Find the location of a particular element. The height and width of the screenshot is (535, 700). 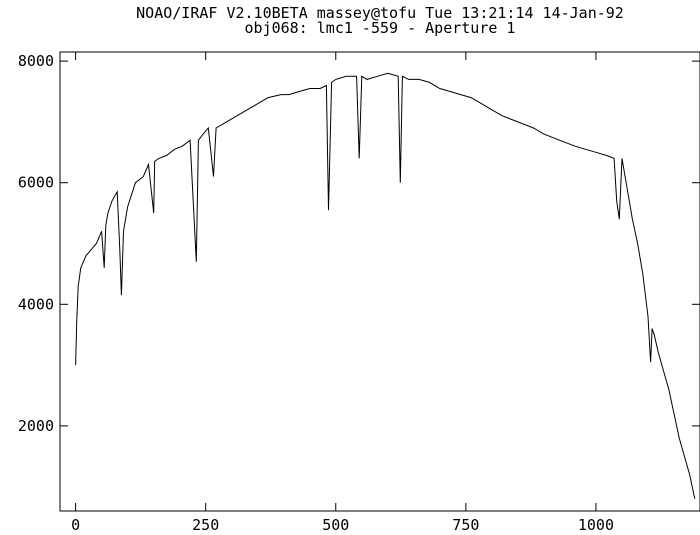

x-tick-label: 500 is located at coordinates (335, 525).